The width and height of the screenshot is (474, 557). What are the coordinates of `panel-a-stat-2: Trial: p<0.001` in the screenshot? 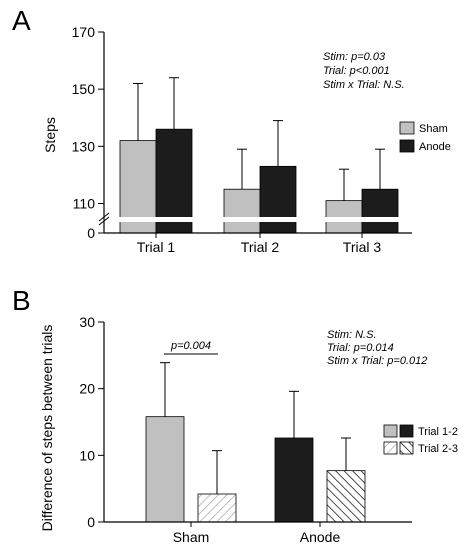 It's located at (356, 71).